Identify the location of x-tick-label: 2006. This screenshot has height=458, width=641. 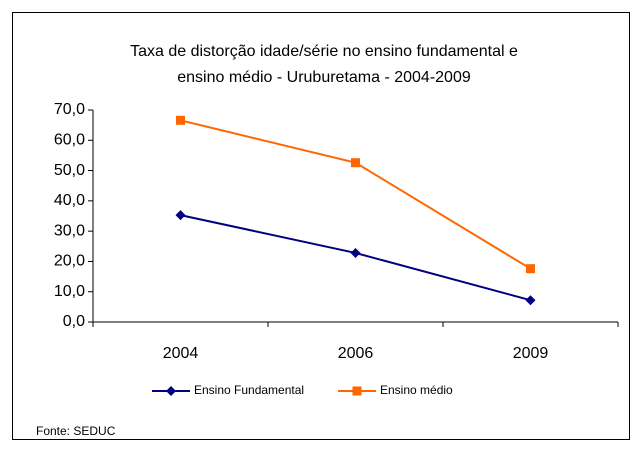
(356, 353).